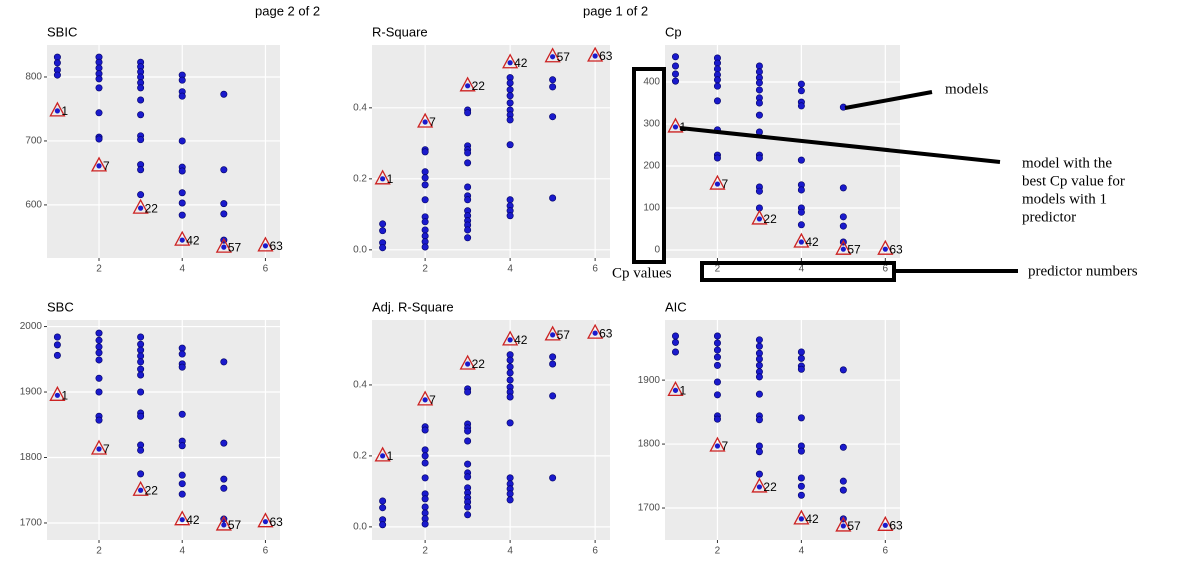 This screenshot has width=1200, height=580. What do you see at coordinates (64, 395) in the screenshot?
I see `best-label: 1` at bounding box center [64, 395].